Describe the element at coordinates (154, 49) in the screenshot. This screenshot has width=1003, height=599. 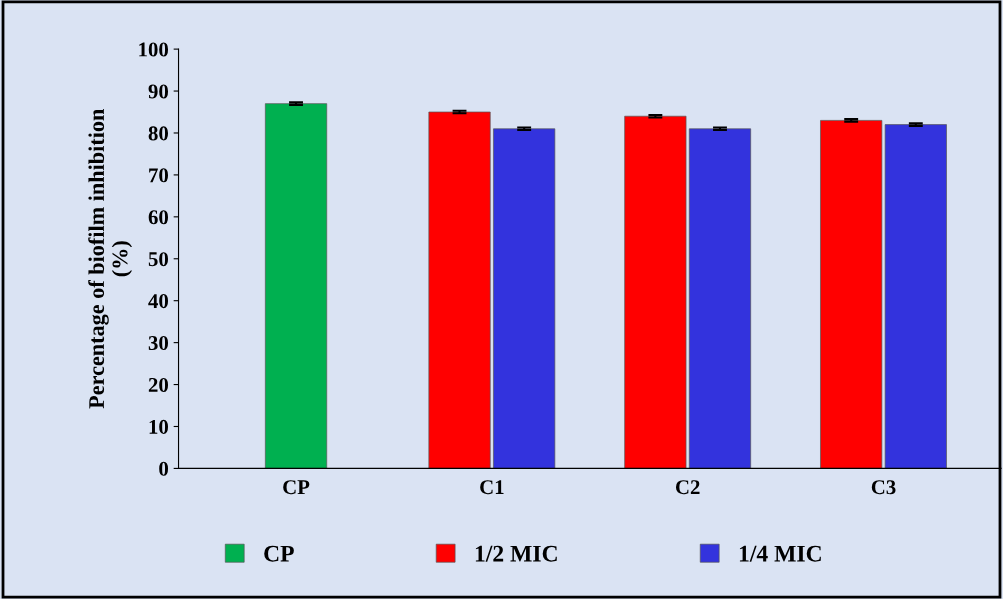
I see `y-tick-label: 100` at that location.